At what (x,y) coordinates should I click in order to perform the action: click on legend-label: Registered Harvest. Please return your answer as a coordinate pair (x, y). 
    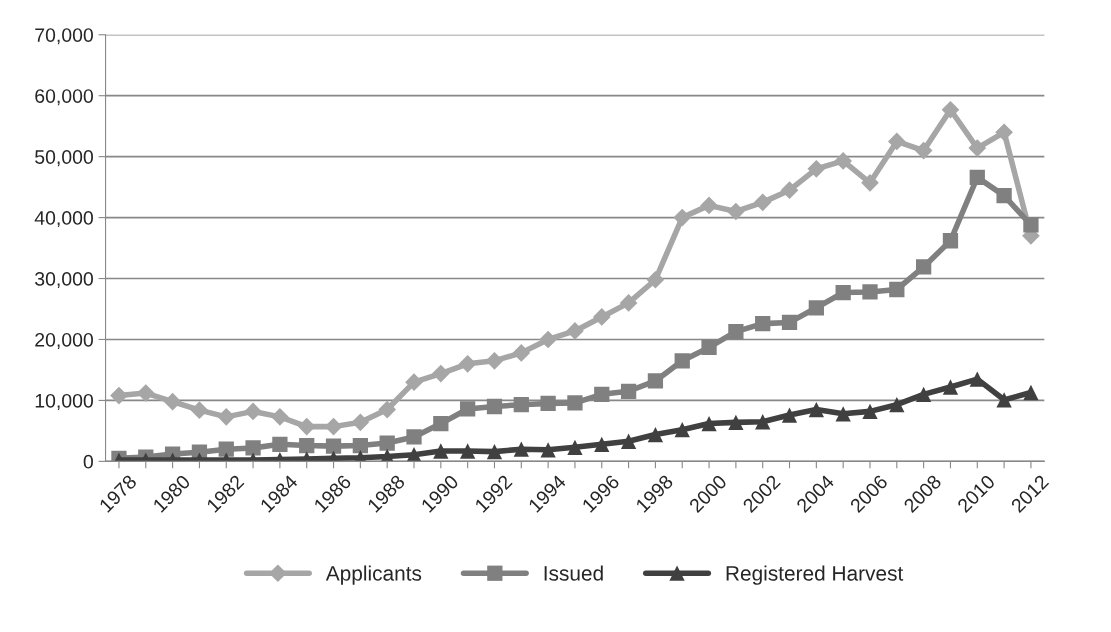
    Looking at the image, I should click on (815, 575).